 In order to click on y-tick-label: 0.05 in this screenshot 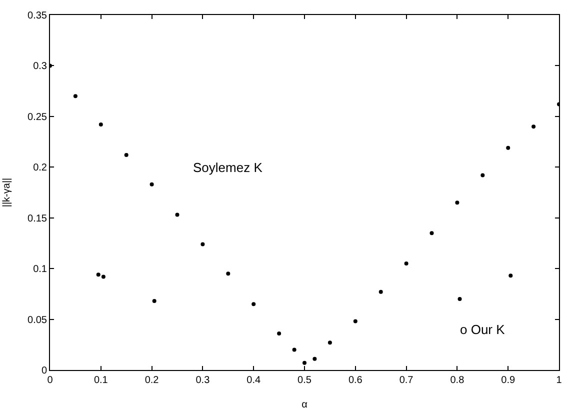, I will do `click(38, 320)`.